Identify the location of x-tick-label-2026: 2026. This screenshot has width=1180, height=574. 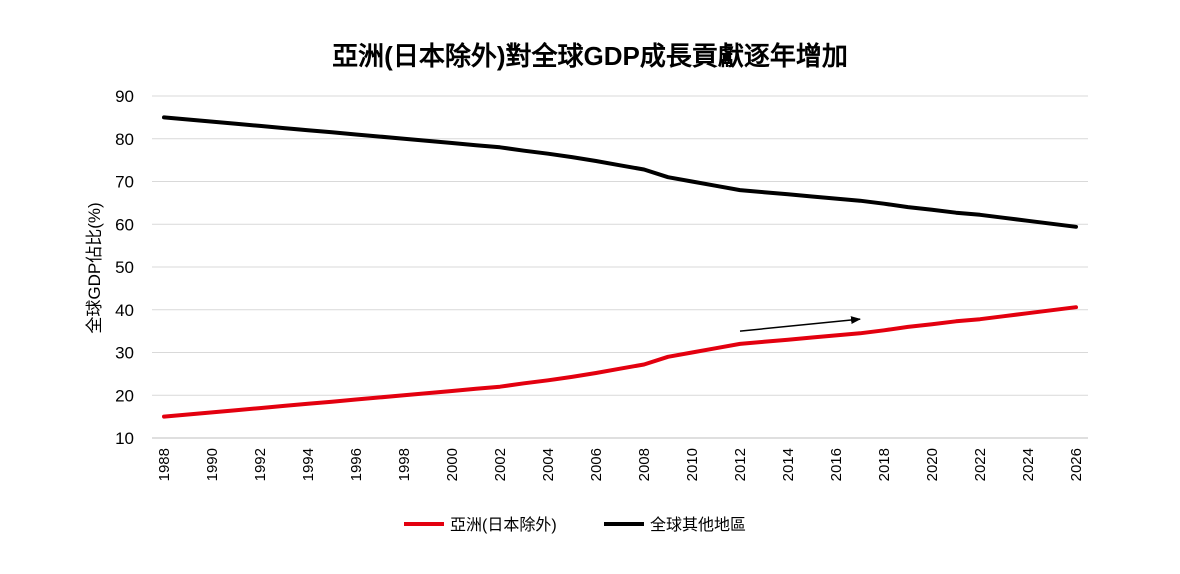
(1076, 464).